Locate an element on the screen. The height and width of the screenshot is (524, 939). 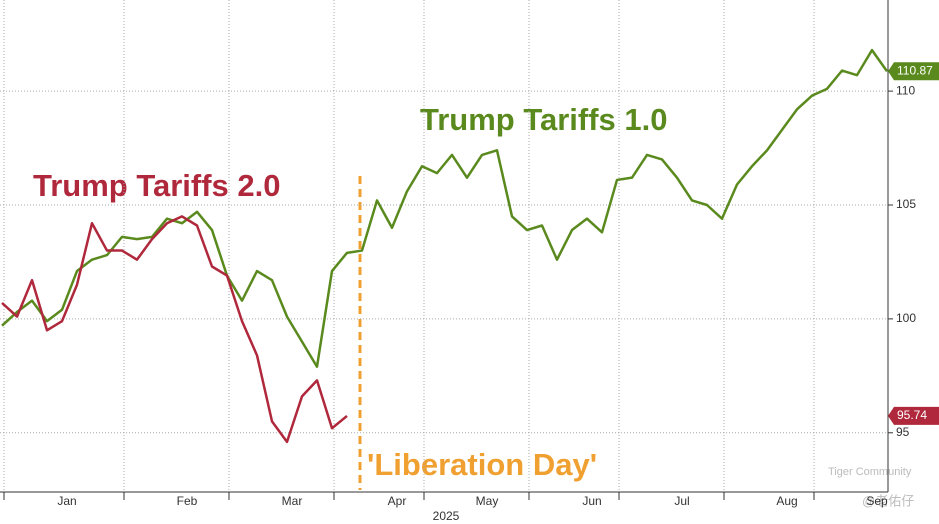
x-tick-label: Jul is located at coordinates (681, 501).